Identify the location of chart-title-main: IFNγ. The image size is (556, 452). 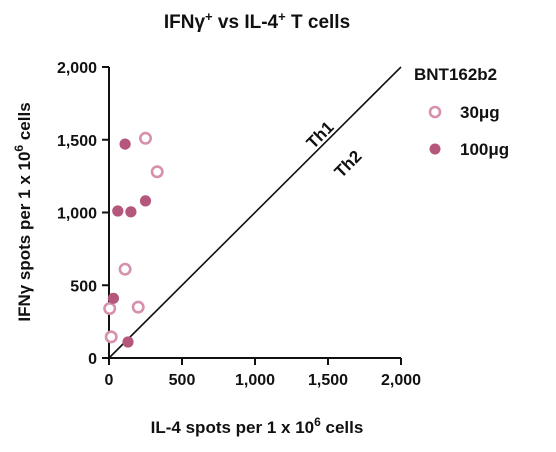
(185, 22).